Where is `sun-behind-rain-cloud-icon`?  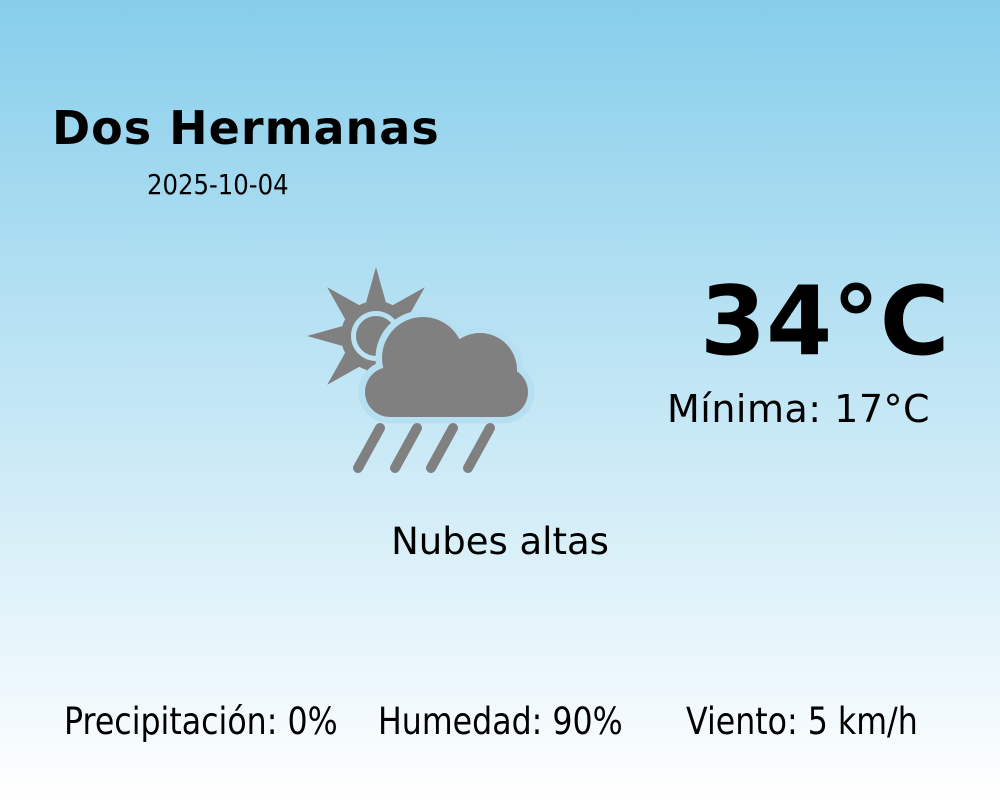
sun-behind-rain-cloud-icon is located at coordinates (421, 370).